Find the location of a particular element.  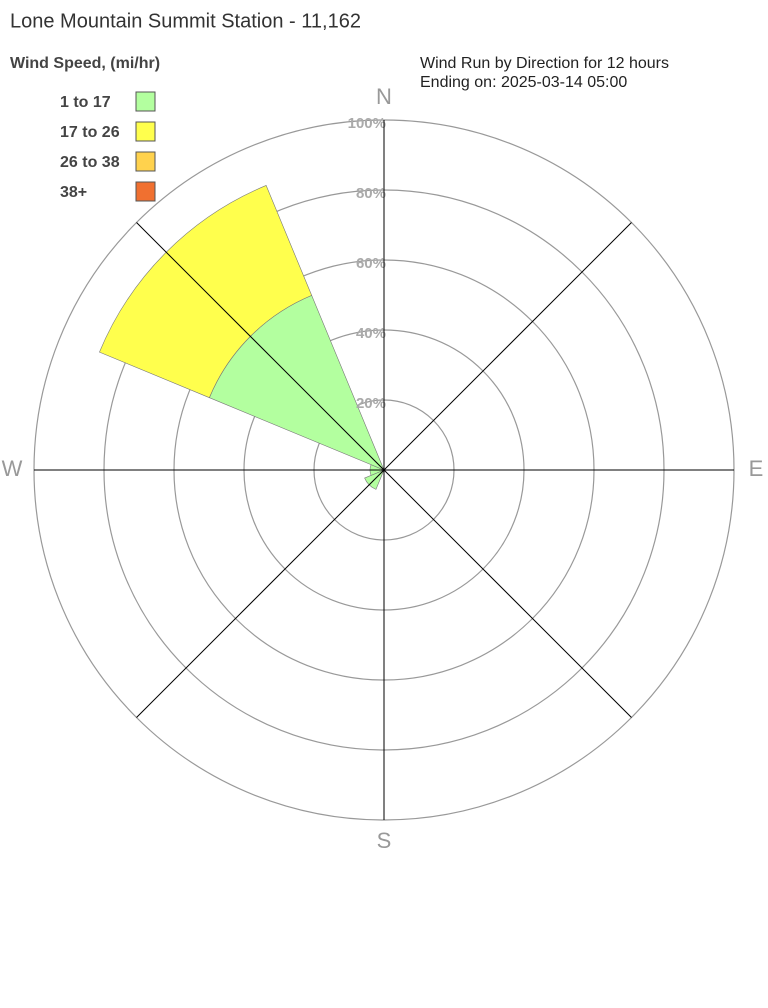

legend-label: 26 to 38 is located at coordinates (90, 162).